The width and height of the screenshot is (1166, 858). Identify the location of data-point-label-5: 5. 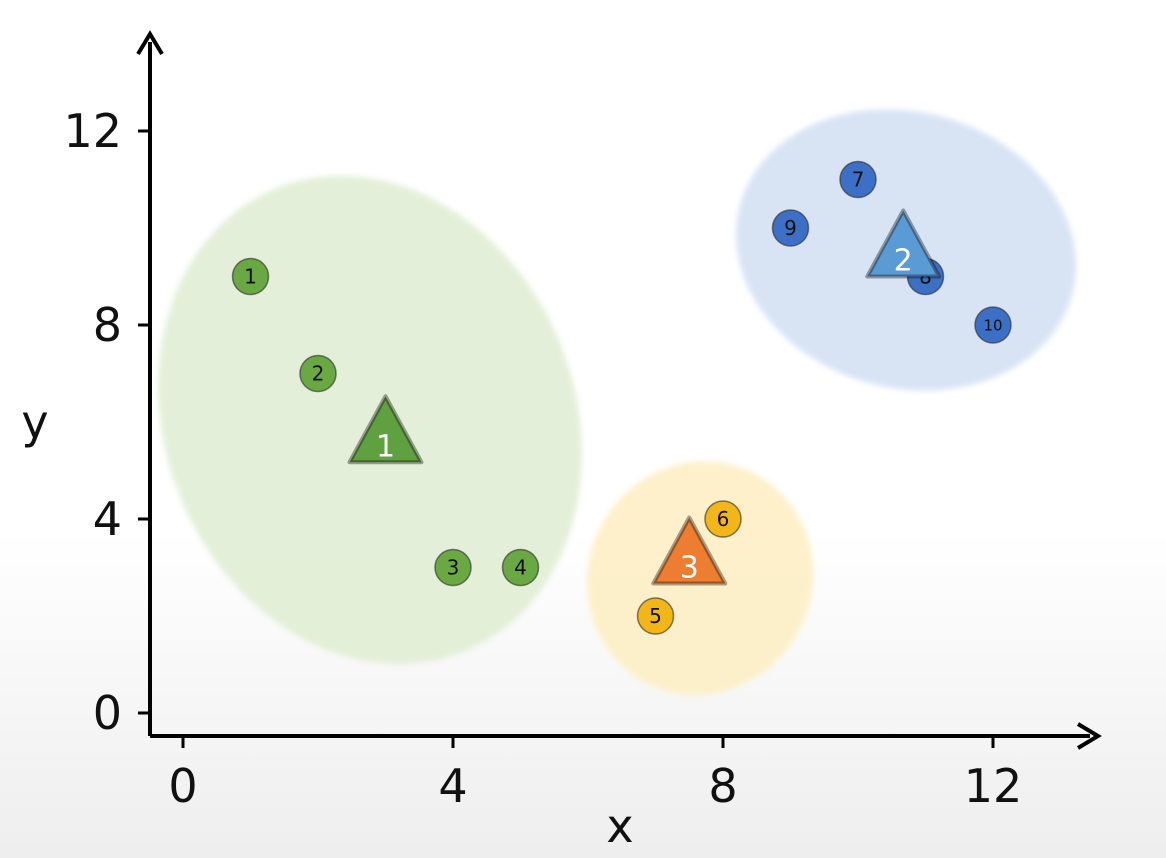
(655, 616).